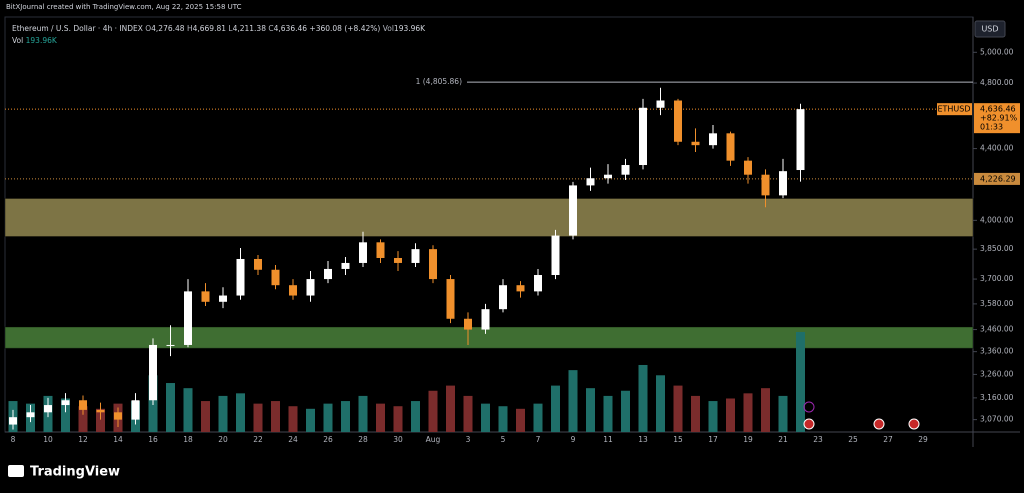  Describe the element at coordinates (997, 219) in the screenshot. I see `y-tick-label: 4,000.00` at that location.